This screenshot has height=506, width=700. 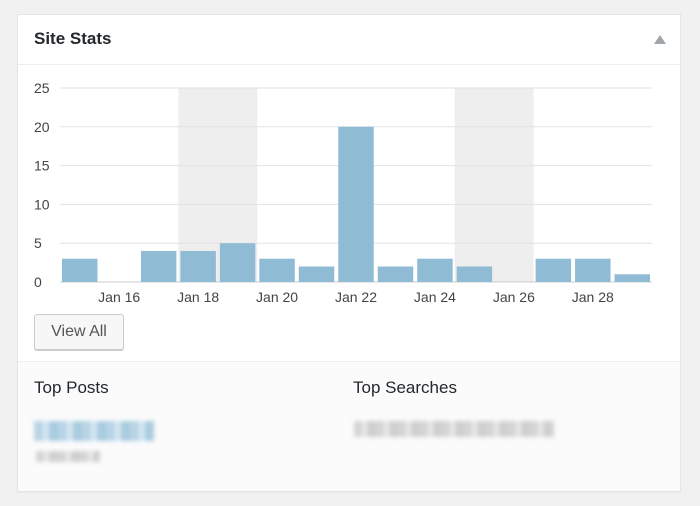 I want to click on x-tick-label: Jan 20, so click(x=277, y=297).